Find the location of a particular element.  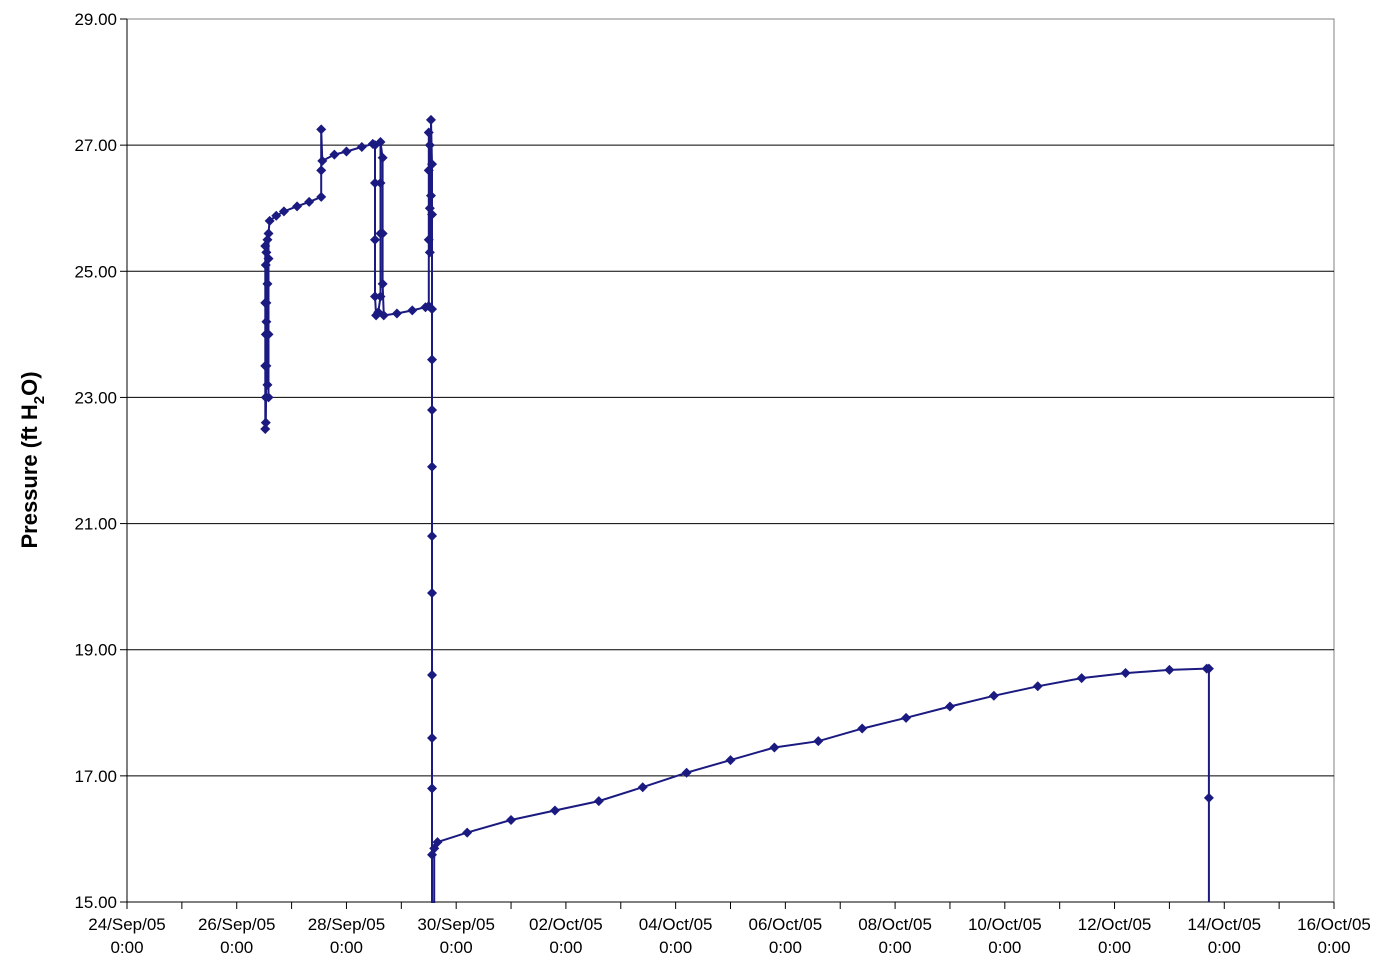

x-tick-label: 30/Sep/05 0:00 is located at coordinates (456, 936).